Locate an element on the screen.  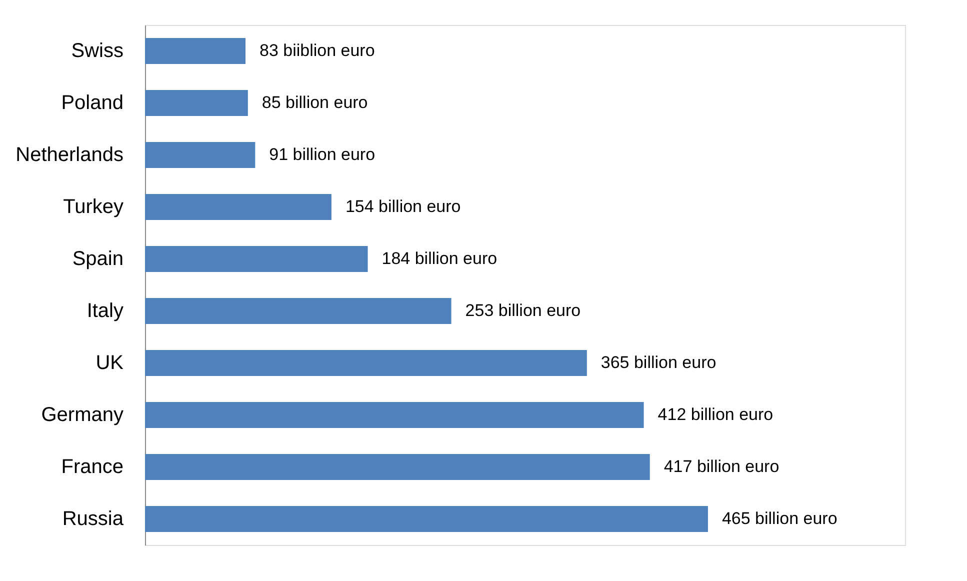
y-tick-label: Germany is located at coordinates (82, 415).